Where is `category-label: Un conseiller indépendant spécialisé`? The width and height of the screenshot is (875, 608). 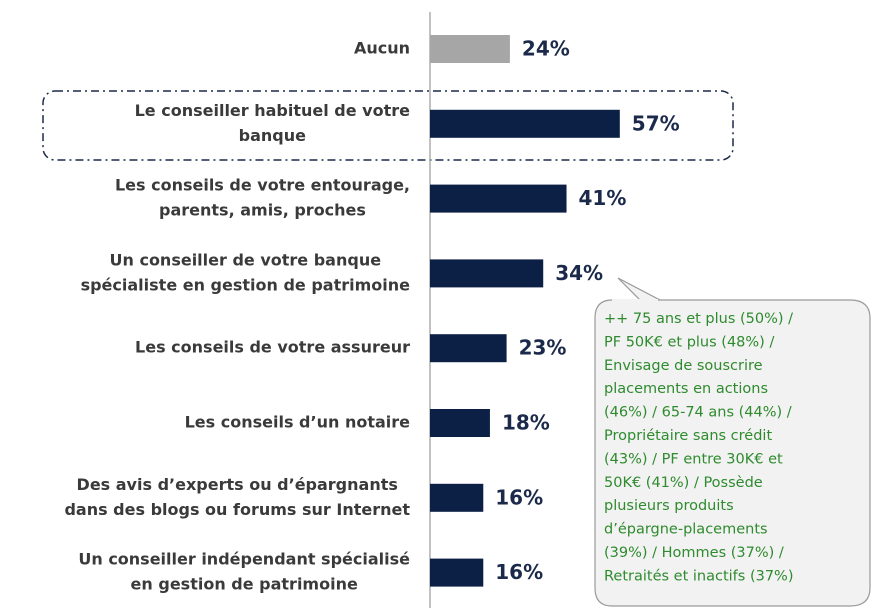 category-label: Un conseiller indépendant spécialisé is located at coordinates (244, 559).